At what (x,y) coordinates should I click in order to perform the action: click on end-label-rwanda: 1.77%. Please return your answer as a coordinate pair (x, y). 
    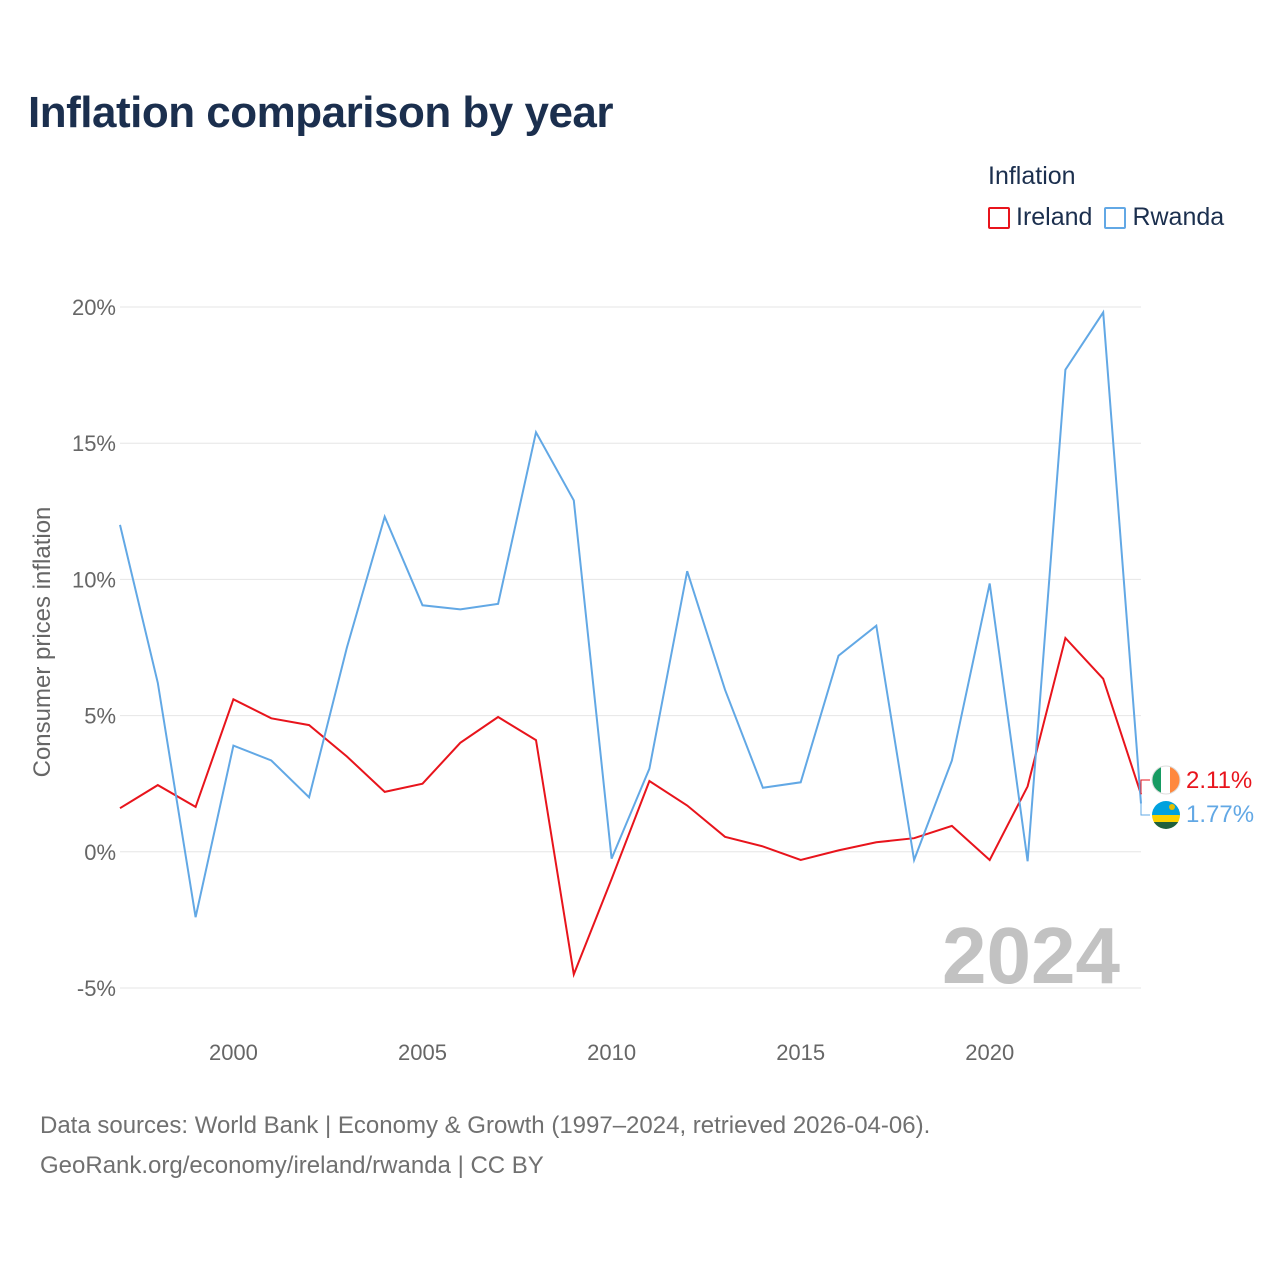
    Looking at the image, I should click on (1220, 814).